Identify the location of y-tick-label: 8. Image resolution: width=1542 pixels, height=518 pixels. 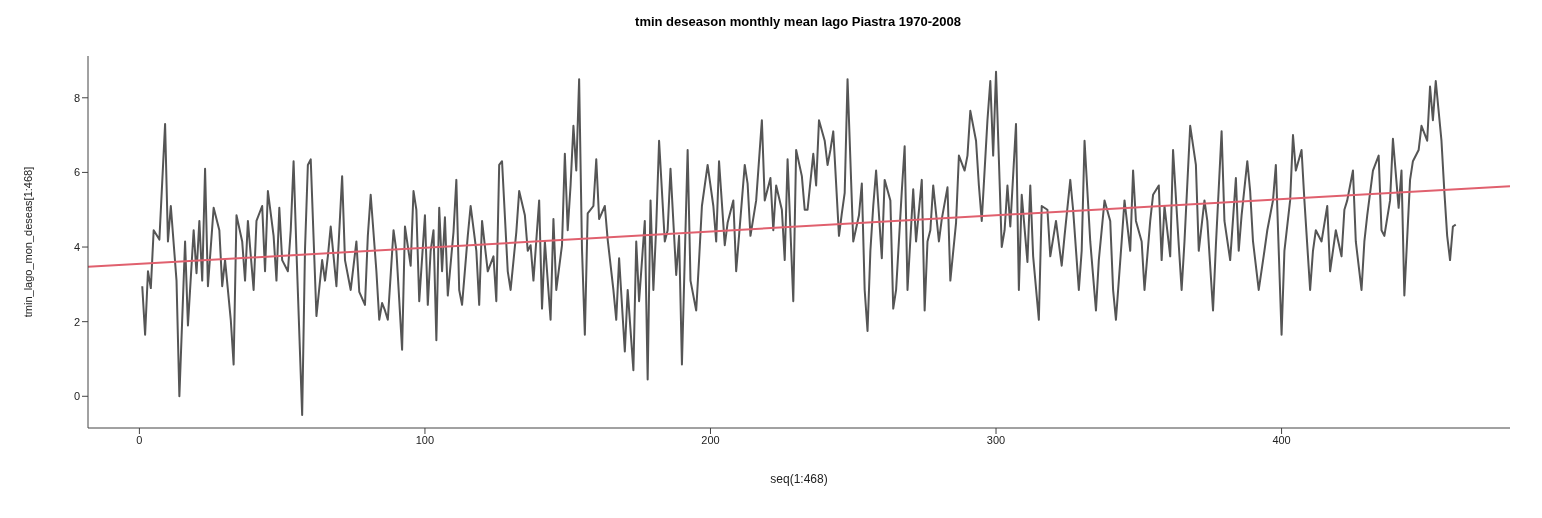
(76, 97).